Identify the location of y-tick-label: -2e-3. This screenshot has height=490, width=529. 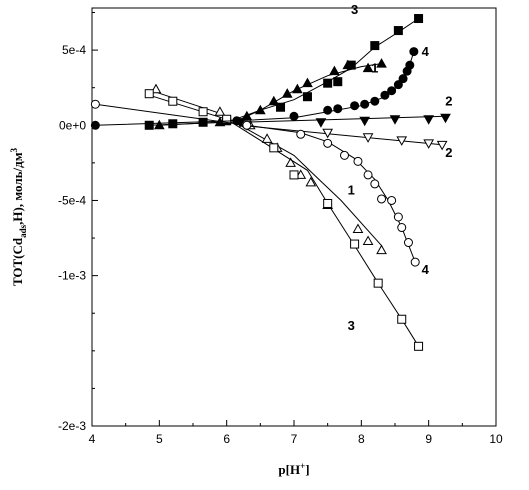
(72, 426).